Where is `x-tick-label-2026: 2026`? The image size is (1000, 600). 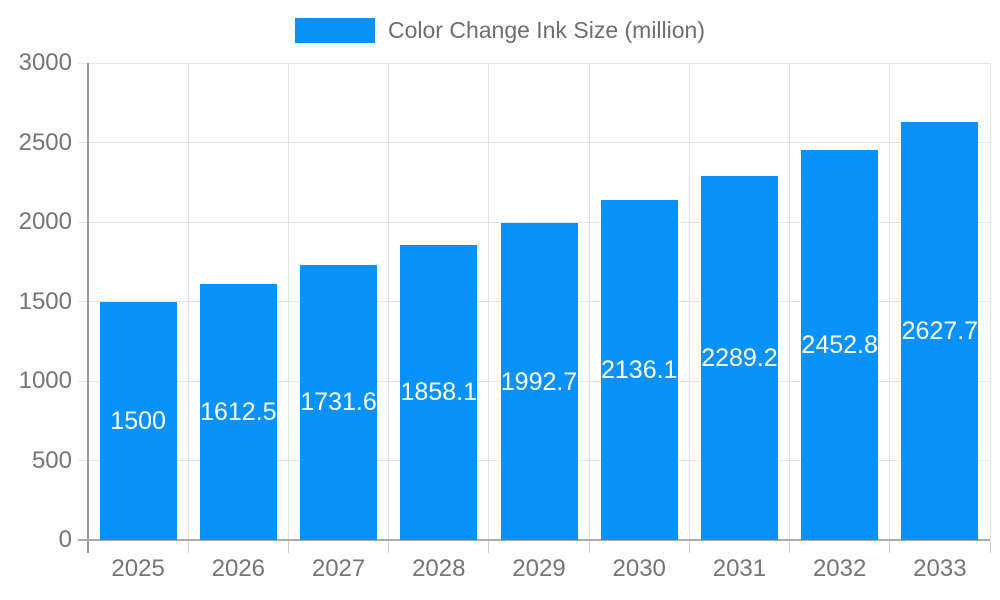 x-tick-label-2026: 2026 is located at coordinates (238, 568).